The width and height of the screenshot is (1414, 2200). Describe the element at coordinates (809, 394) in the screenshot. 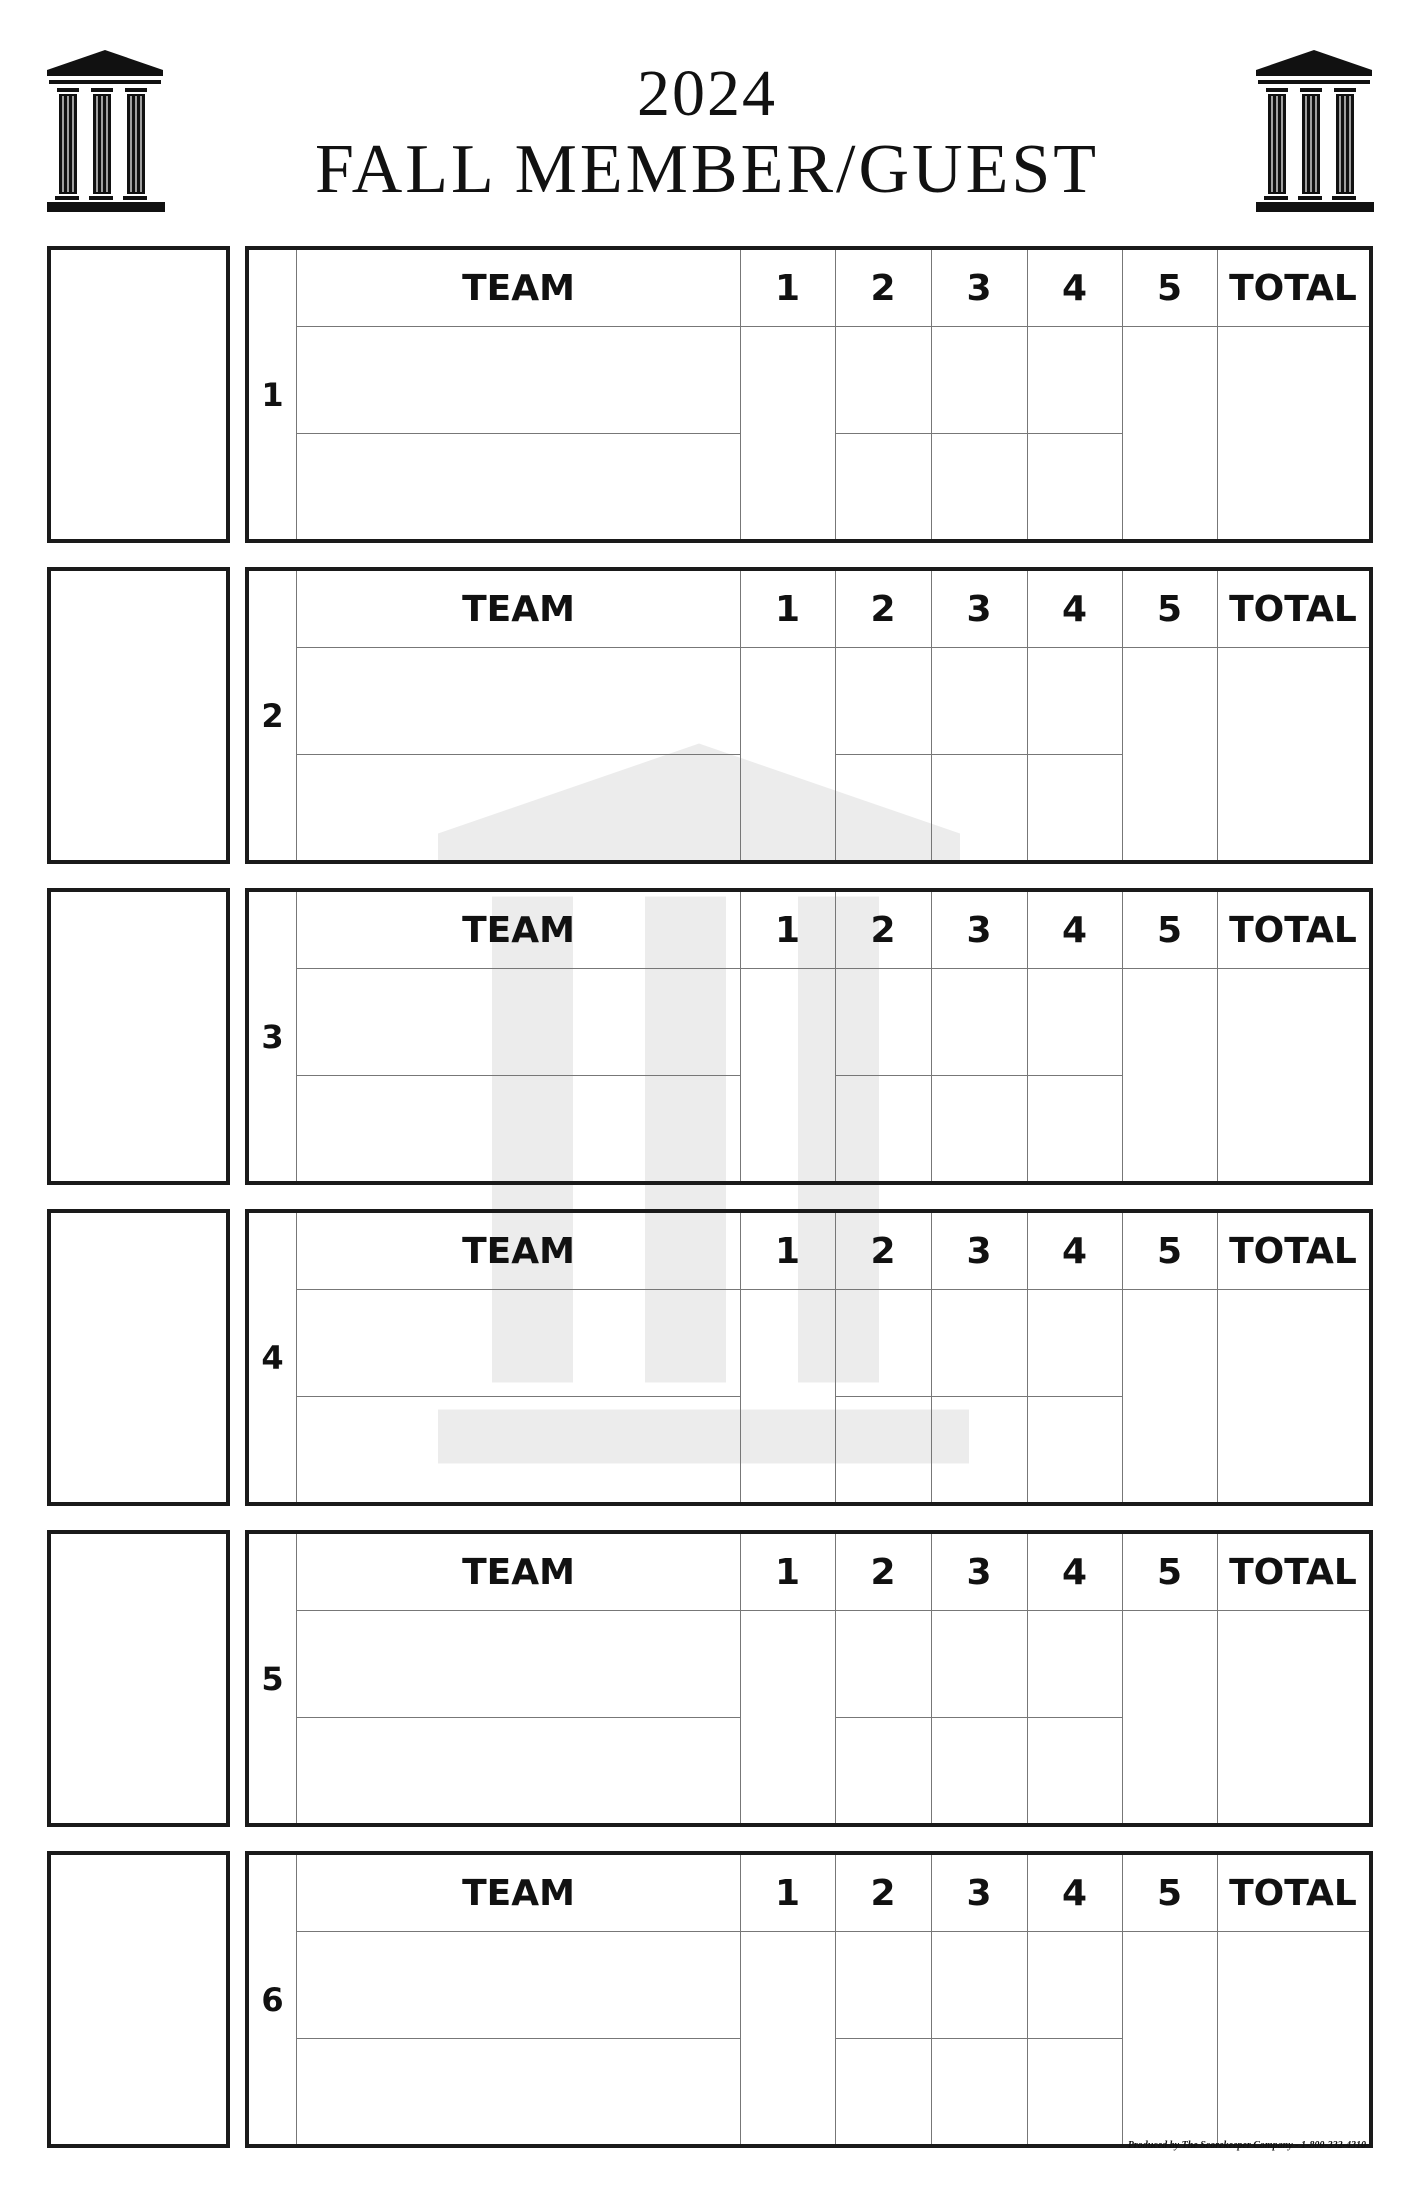

I see `heat-scoreboard: 1 TEAM 1 2 3 4 5 TOTAL` at that location.